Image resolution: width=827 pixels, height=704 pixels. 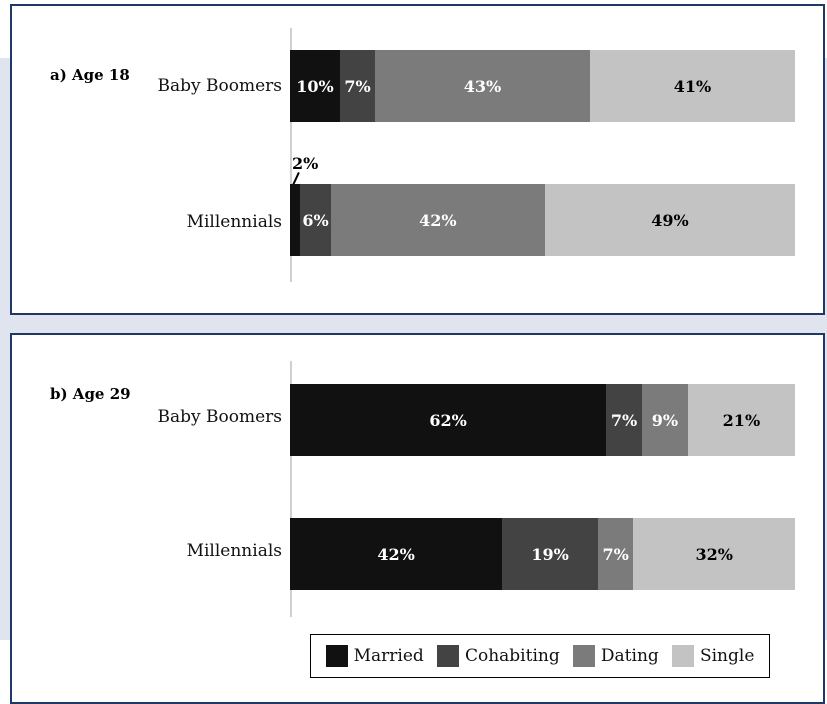 I want to click on data-label: 49%, so click(x=670, y=220).